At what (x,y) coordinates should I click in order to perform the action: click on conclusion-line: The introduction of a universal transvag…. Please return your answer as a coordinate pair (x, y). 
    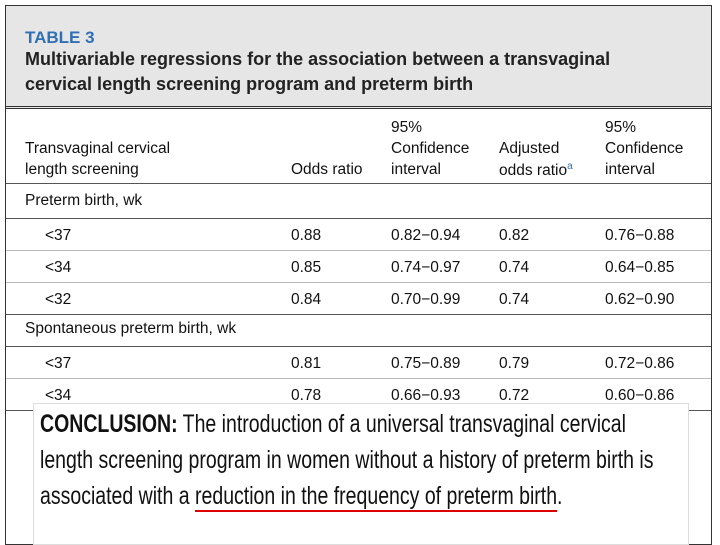
    Looking at the image, I should click on (404, 424).